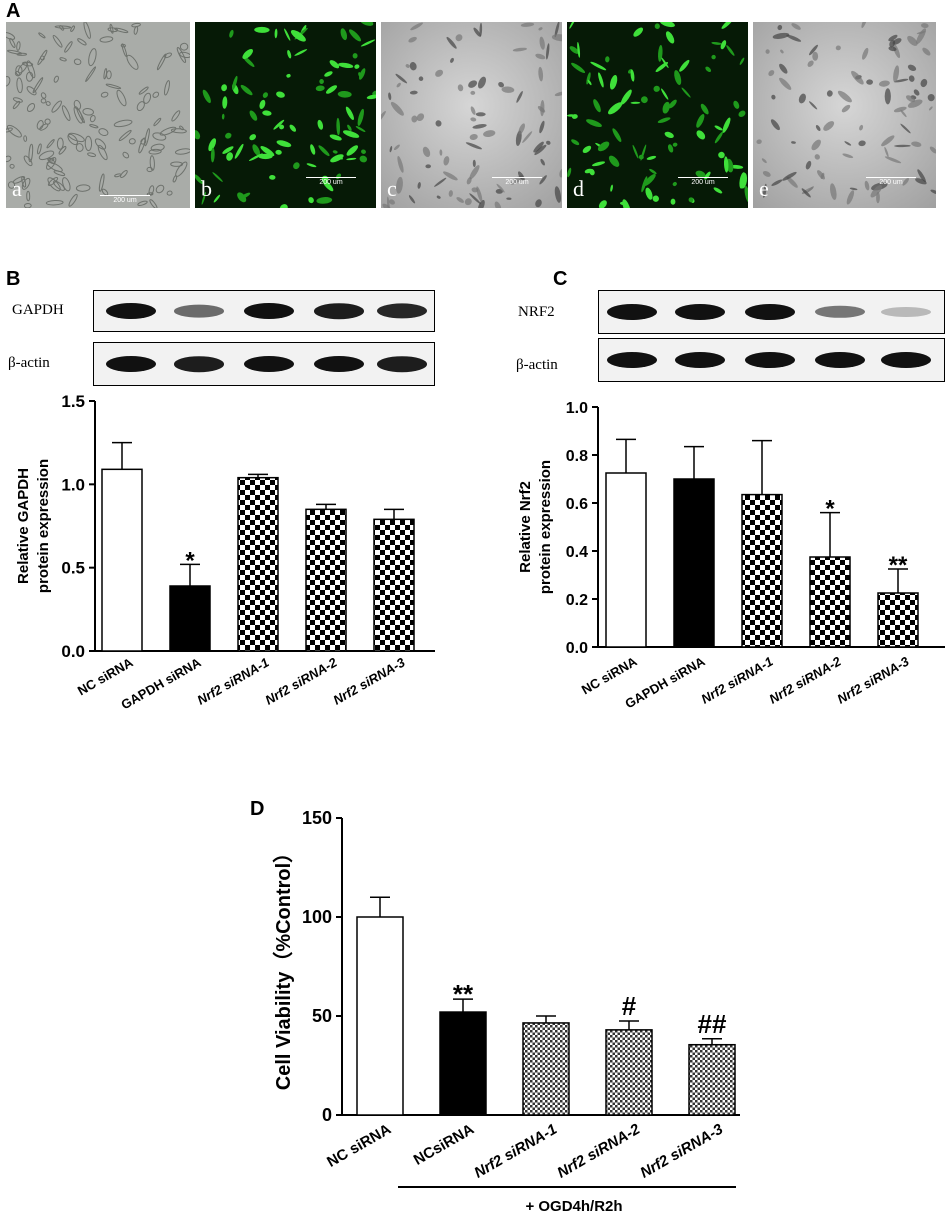  What do you see at coordinates (525, 527) in the screenshot?
I see `y-axis-label: Relative Nrf2` at bounding box center [525, 527].